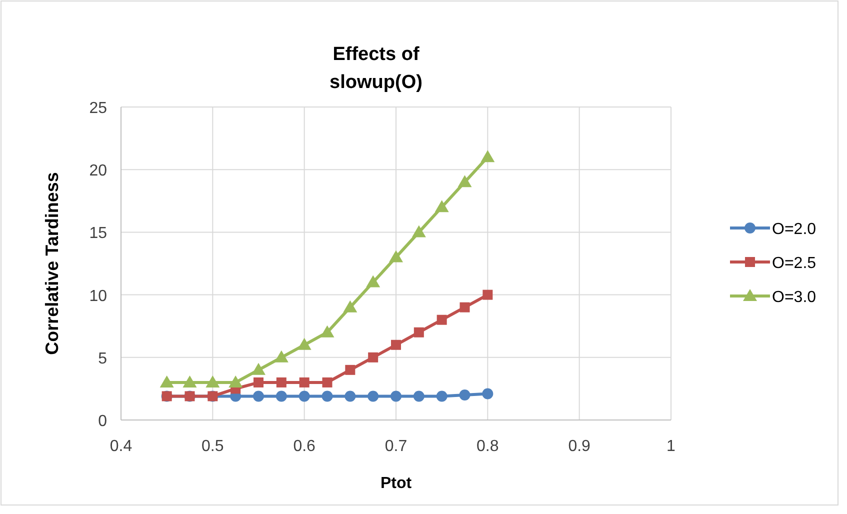 The image size is (847, 514). What do you see at coordinates (98, 108) in the screenshot?
I see `y-tick-label: 25` at bounding box center [98, 108].